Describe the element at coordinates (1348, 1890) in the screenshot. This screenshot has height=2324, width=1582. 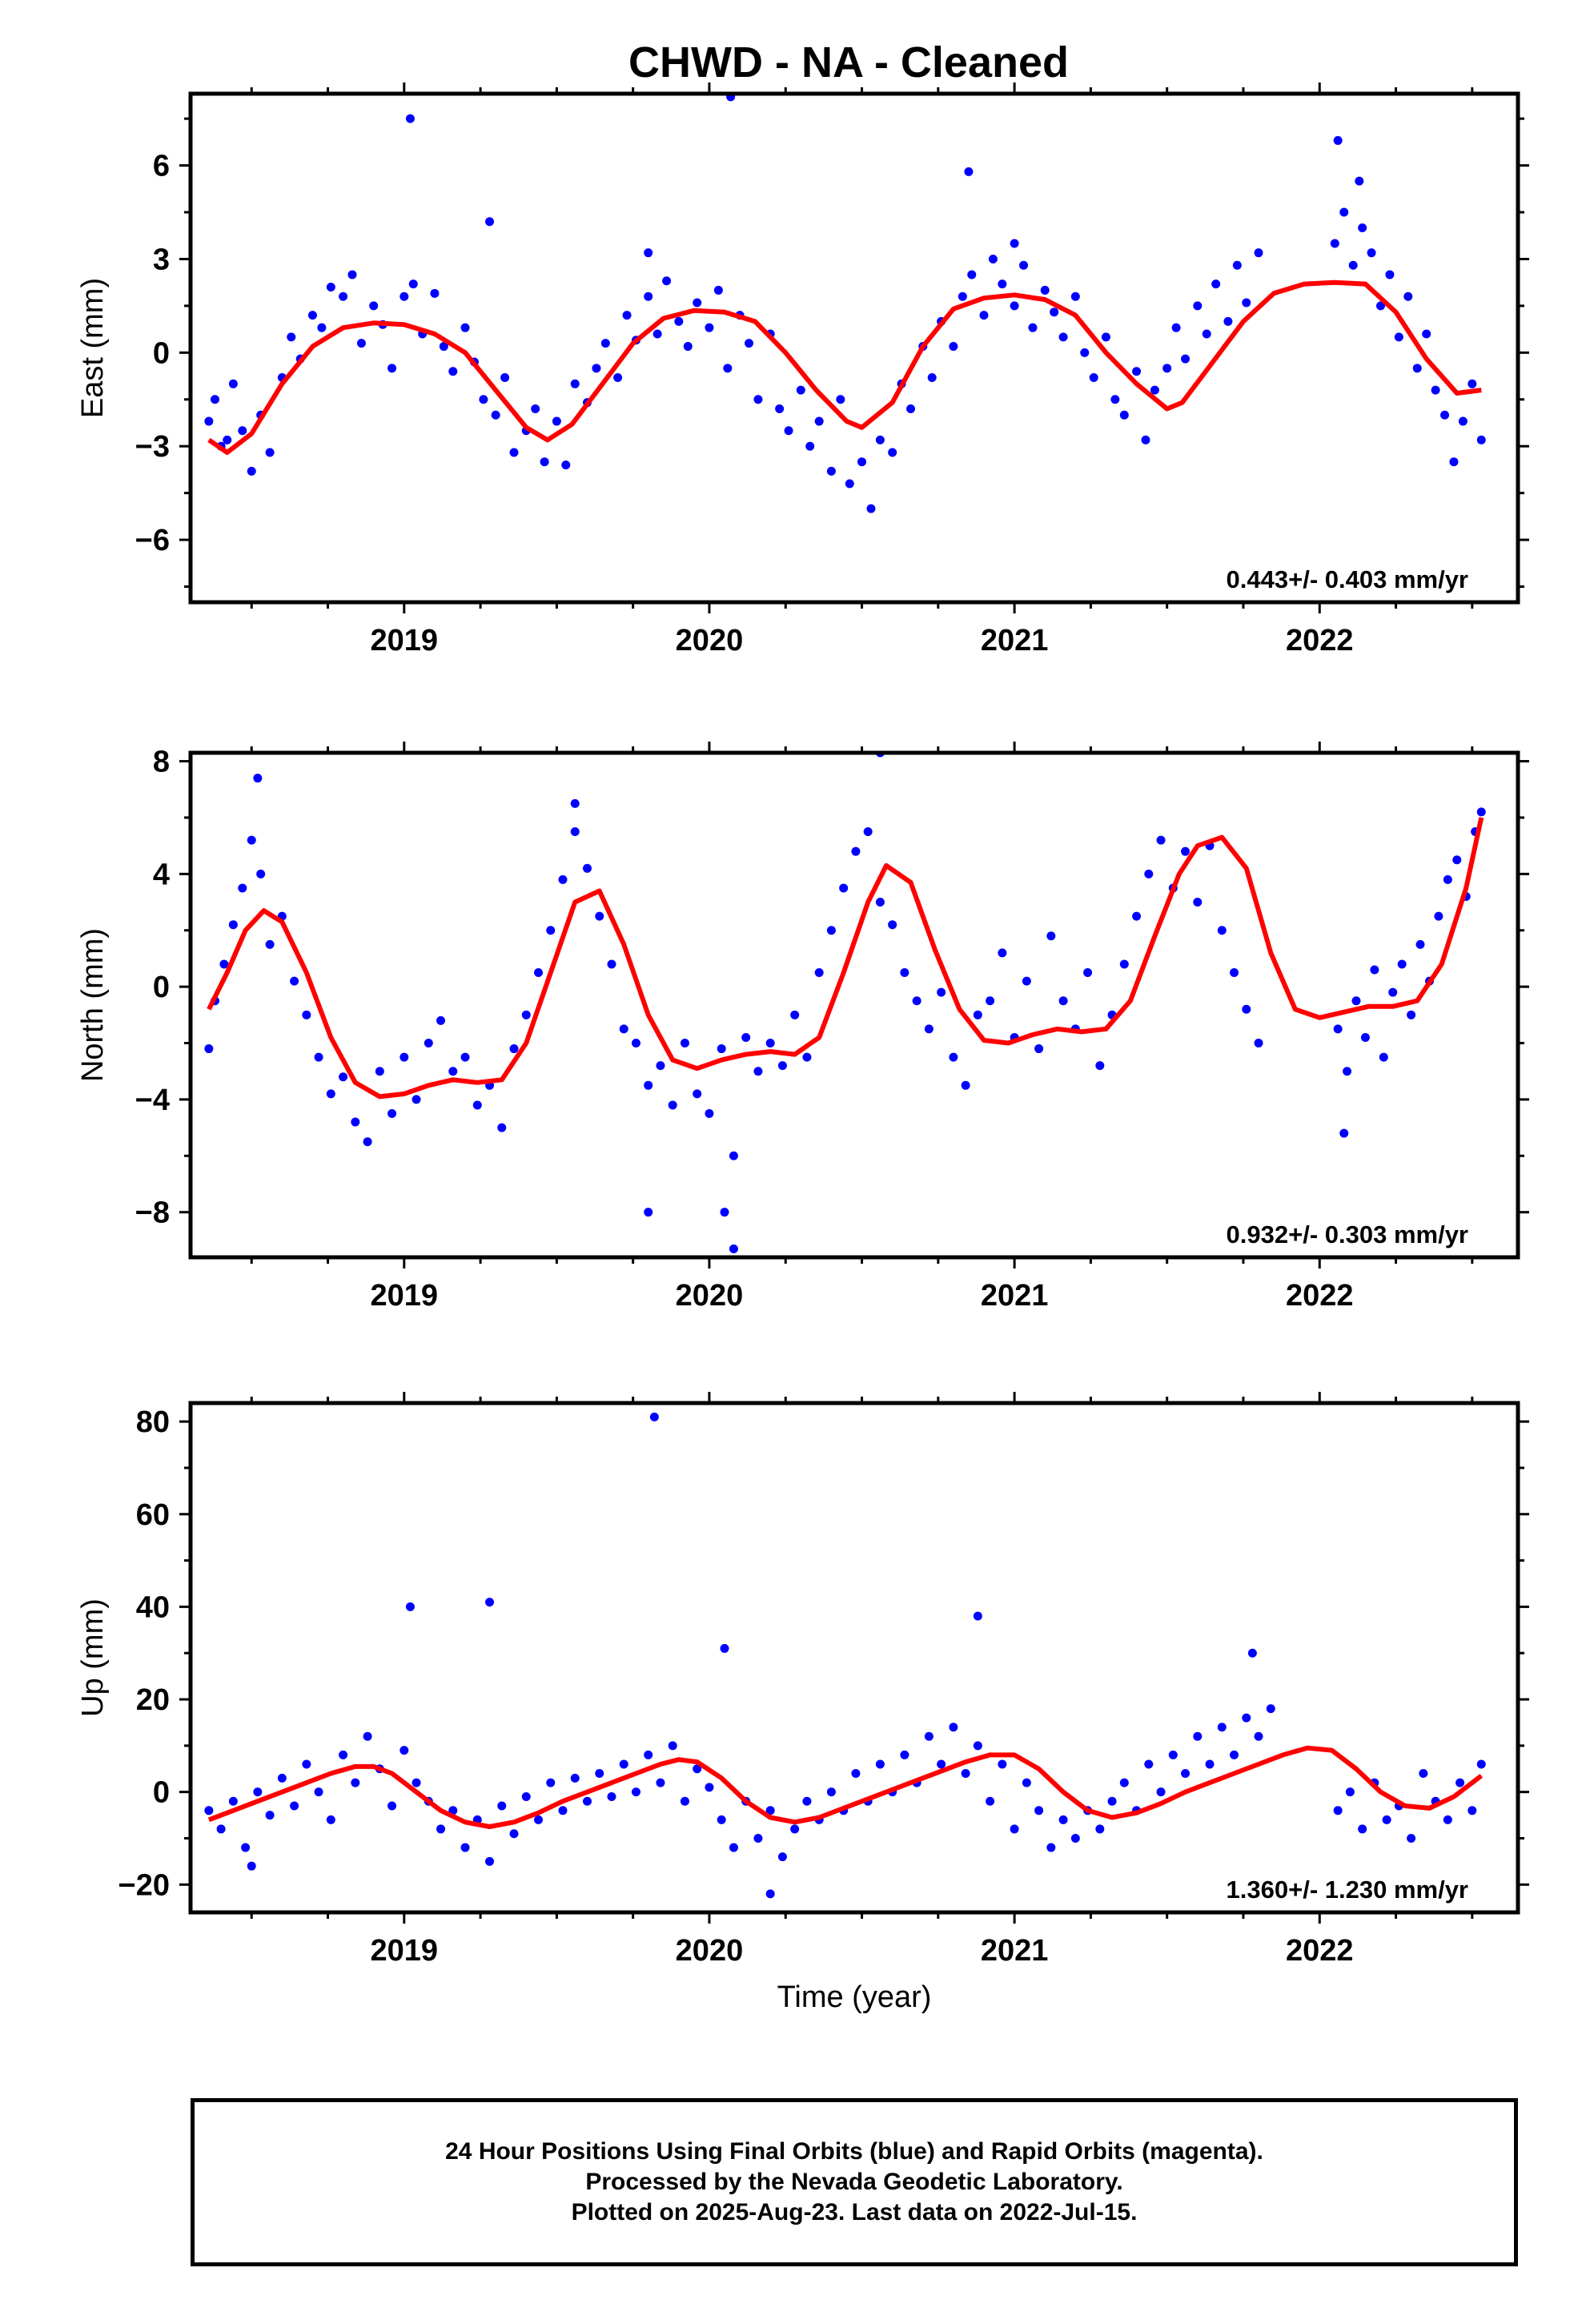
I see `velocity-label: 1.360+/- 1.230 mm/yr` at that location.